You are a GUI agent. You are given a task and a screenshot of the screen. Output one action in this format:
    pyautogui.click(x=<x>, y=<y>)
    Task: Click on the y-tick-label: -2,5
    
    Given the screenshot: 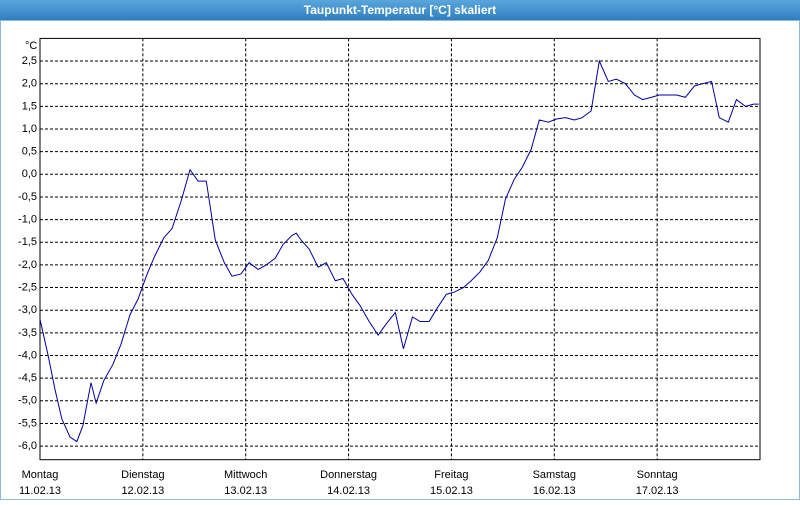 What is the action you would take?
    pyautogui.click(x=27, y=287)
    